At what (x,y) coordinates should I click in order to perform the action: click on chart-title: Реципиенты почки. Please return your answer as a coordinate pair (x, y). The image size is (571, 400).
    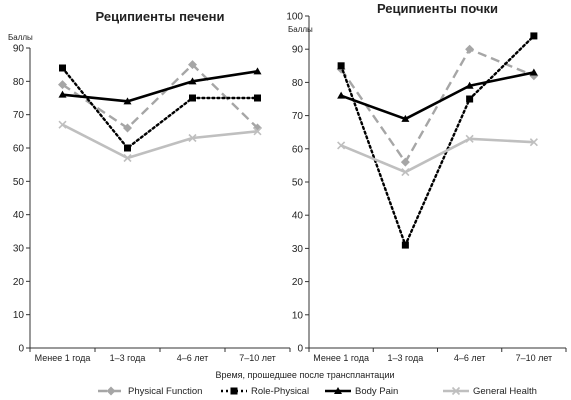
    Looking at the image, I should click on (437, 8).